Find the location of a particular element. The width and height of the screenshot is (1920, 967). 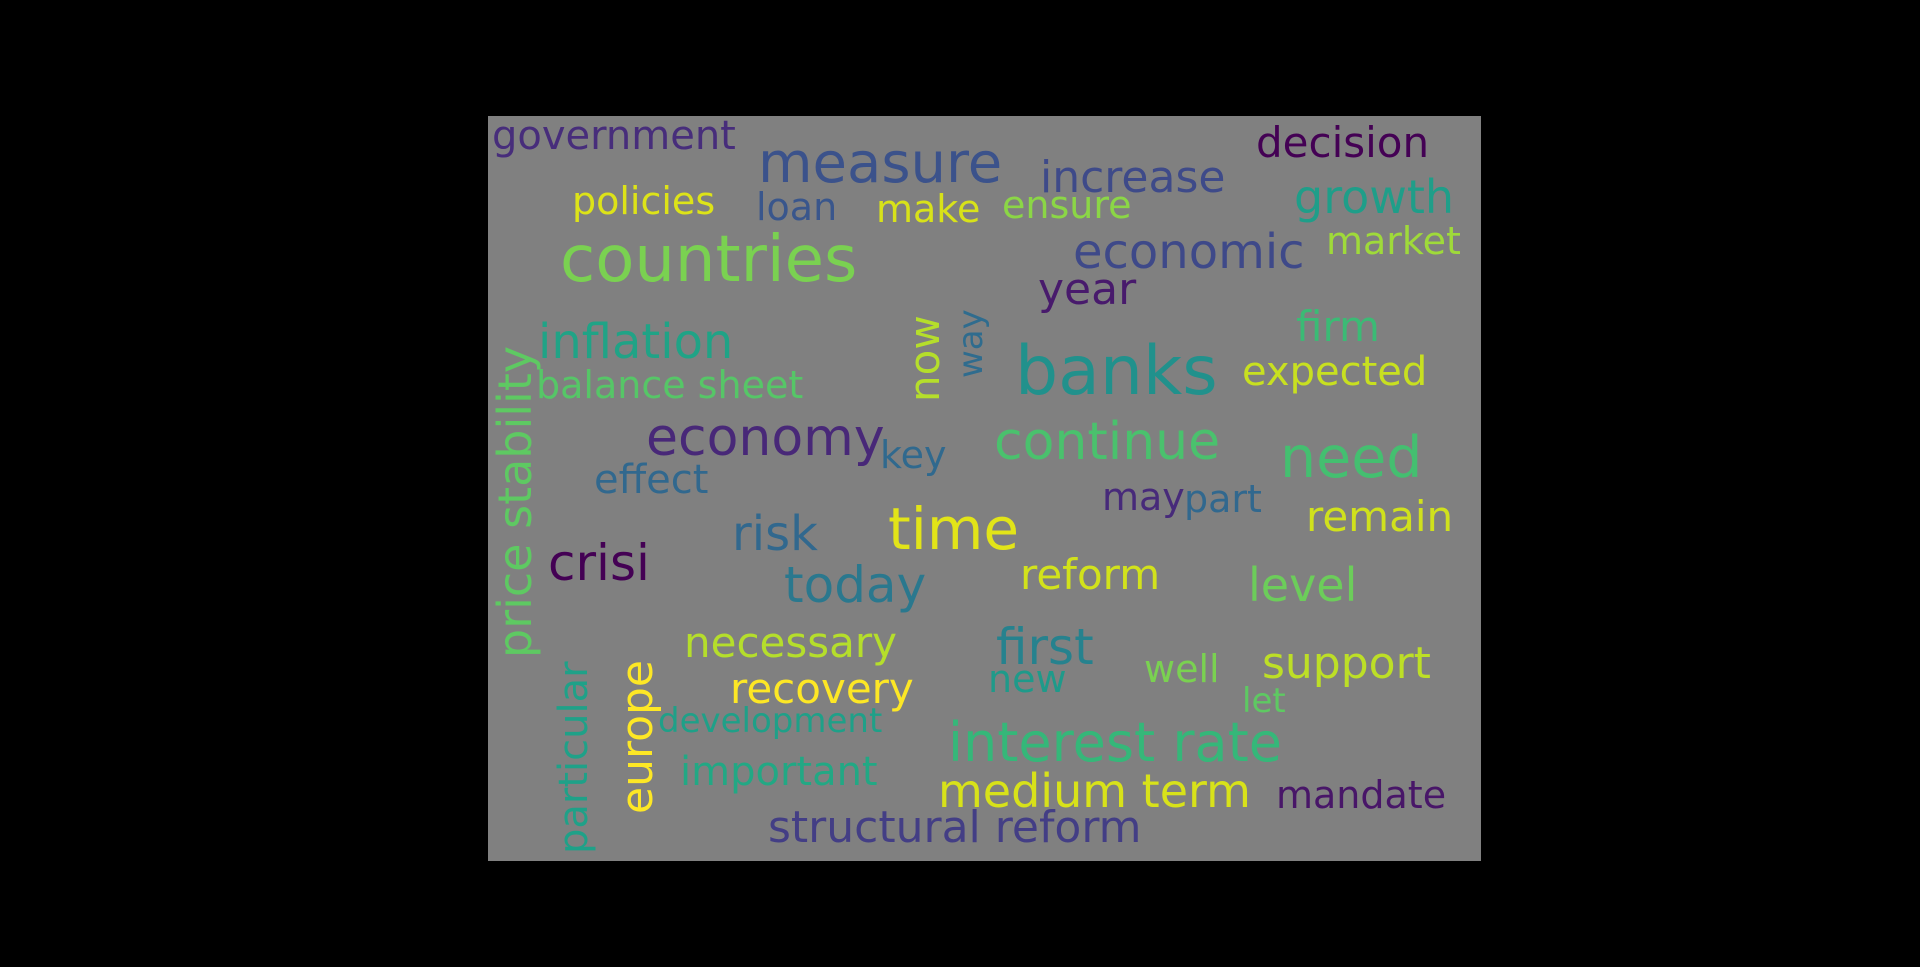

word-expected: expected is located at coordinates (1335, 372).